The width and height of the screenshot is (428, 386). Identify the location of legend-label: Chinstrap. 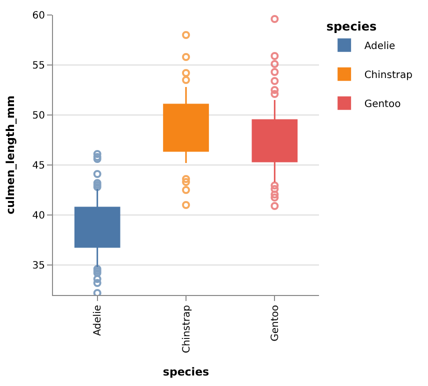
(388, 75).